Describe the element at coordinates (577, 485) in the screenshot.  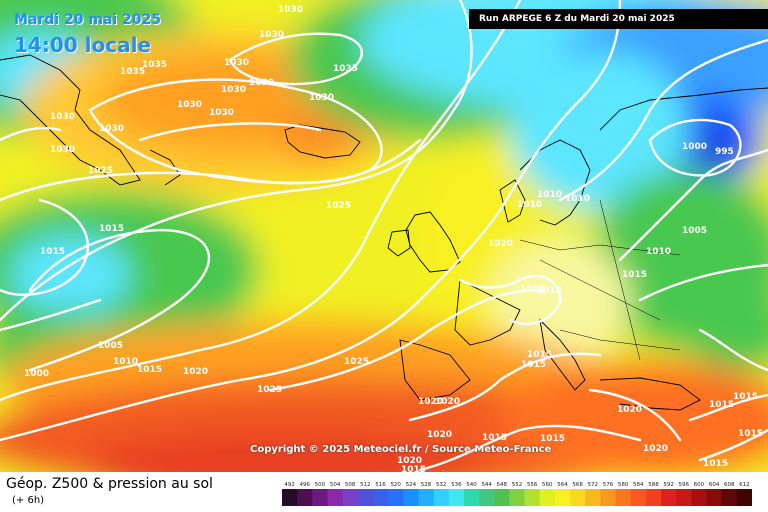
I see `legend-label: 568` at that location.